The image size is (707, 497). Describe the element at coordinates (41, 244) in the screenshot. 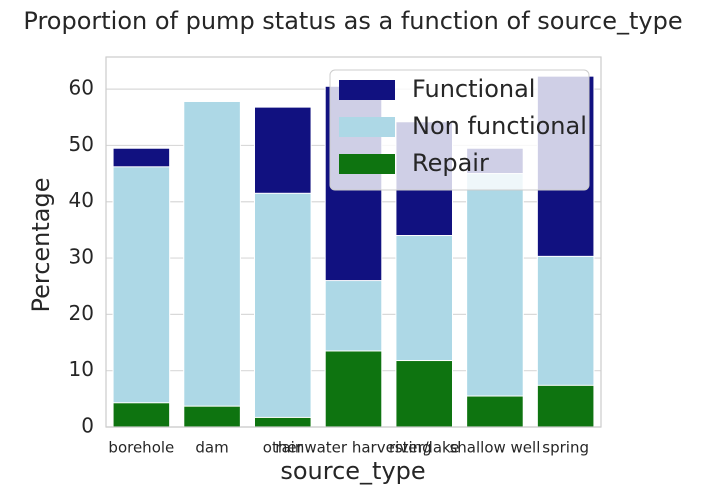

I see `y-axis-label: Percentage` at that location.